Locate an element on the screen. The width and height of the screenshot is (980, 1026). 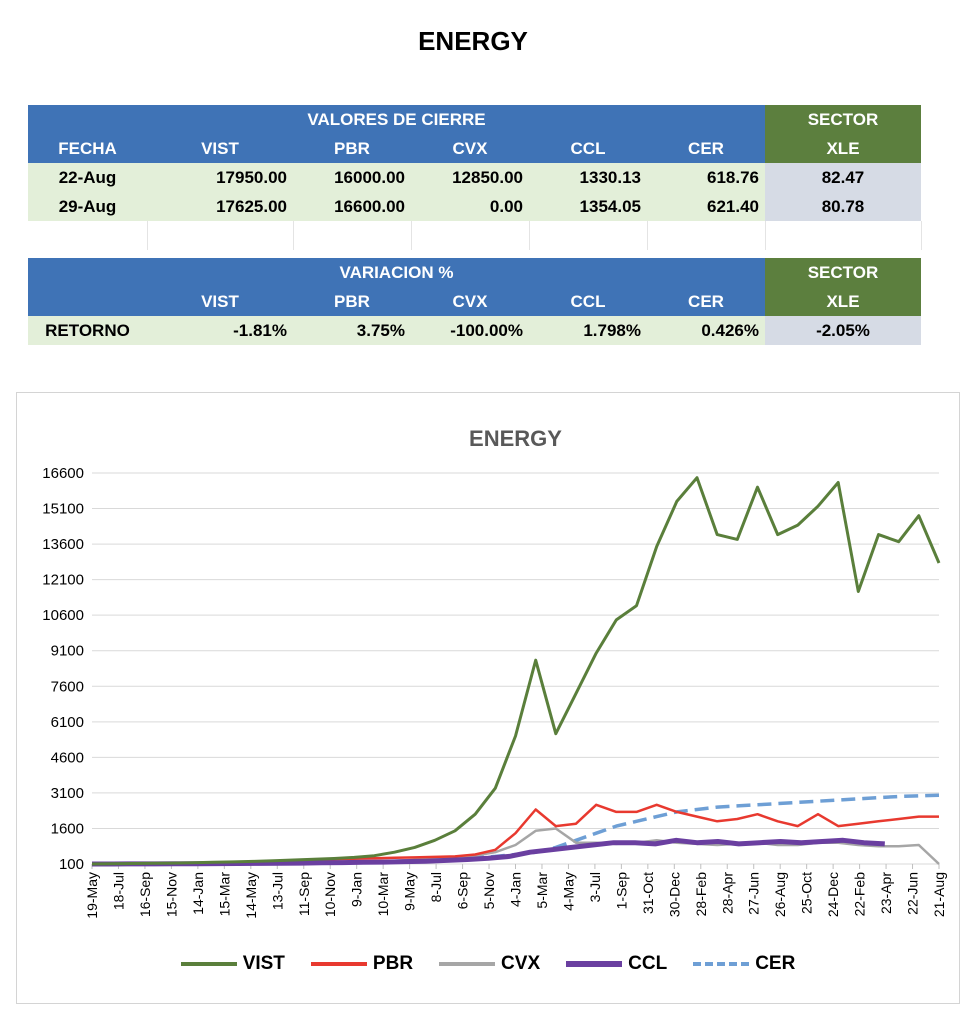
cell-pbr: 16600.00 is located at coordinates (352, 206).